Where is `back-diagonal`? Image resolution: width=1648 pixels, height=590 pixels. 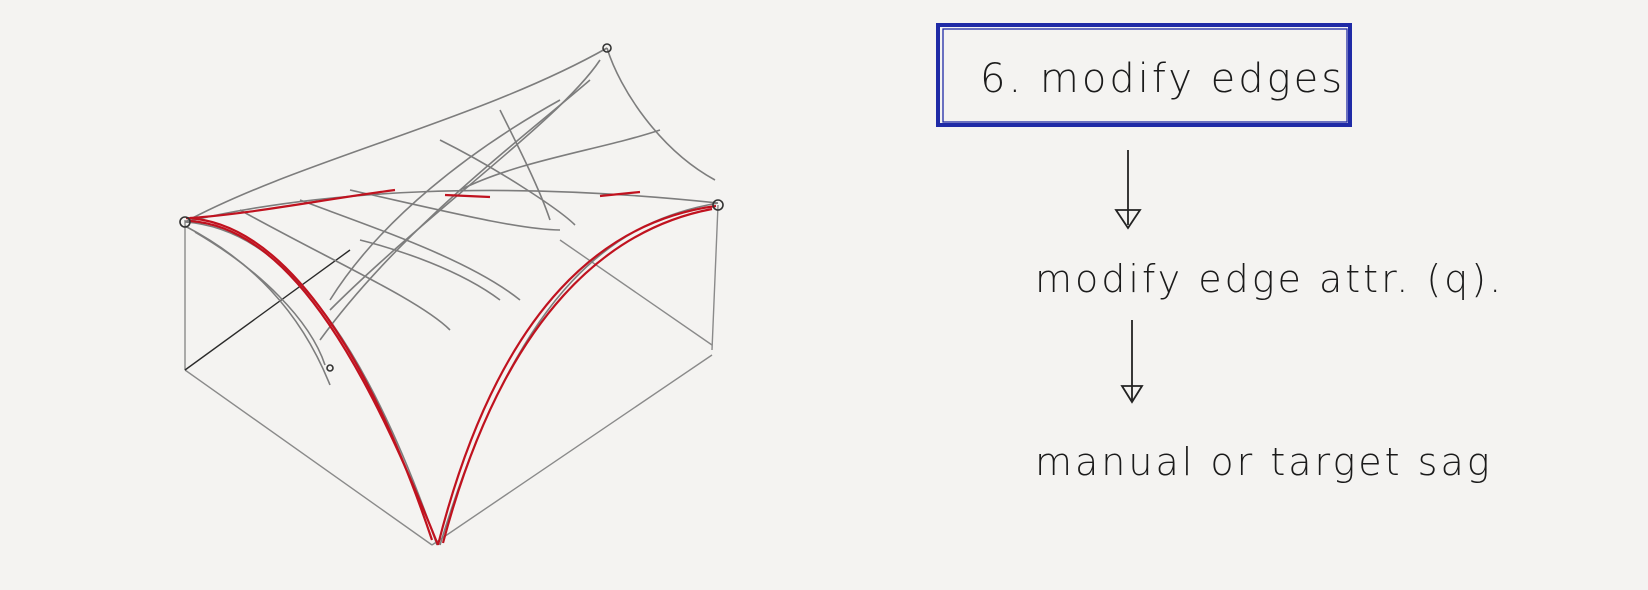 back-diagonal is located at coordinates (267, 310).